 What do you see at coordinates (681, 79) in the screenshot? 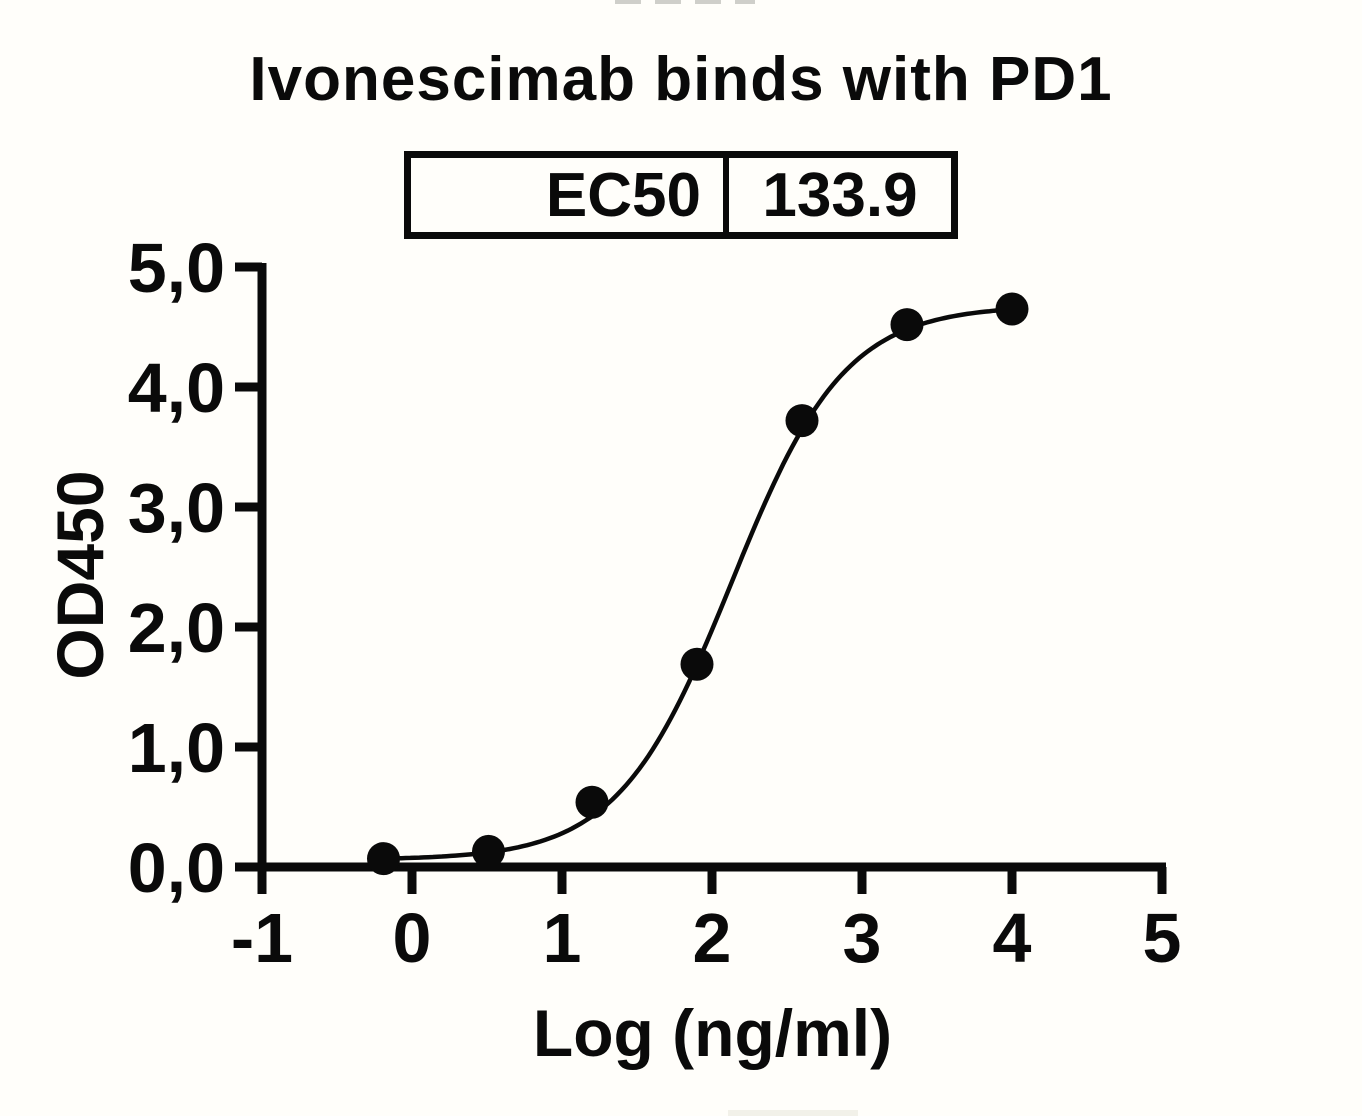
I see `chart-title: Ivonescimab binds with PD1` at bounding box center [681, 79].